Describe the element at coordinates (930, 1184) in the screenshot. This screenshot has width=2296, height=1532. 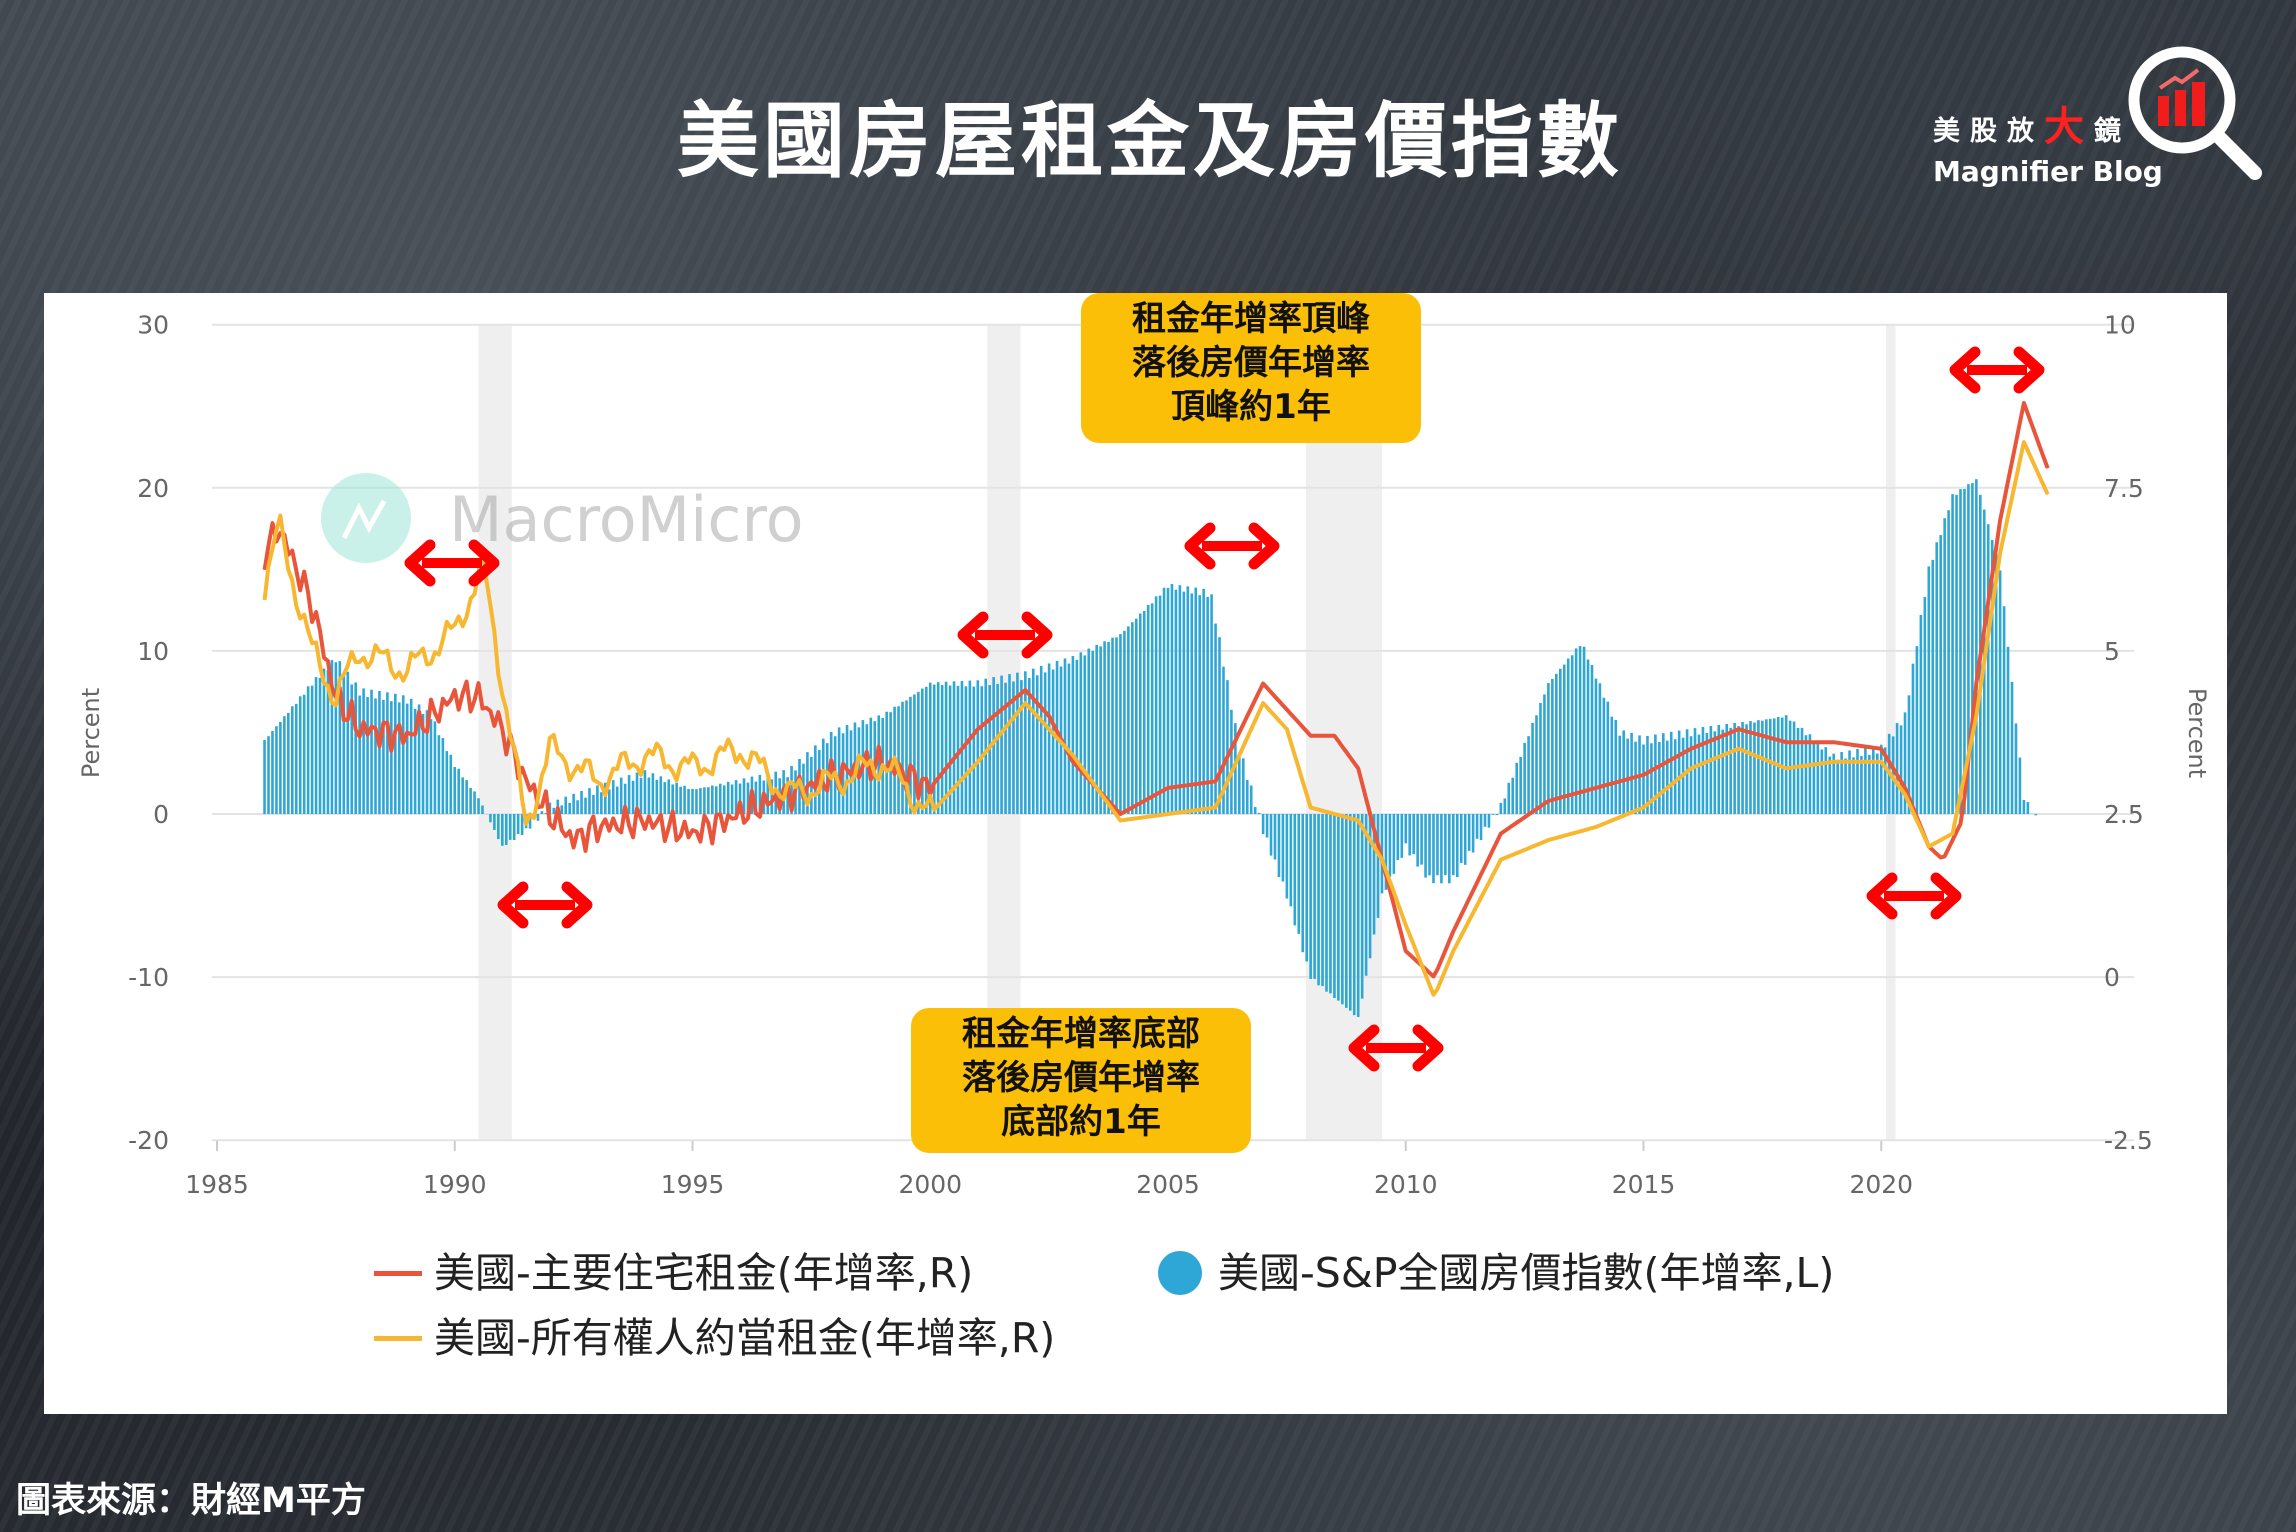
I see `x-tick-label: 2000` at that location.